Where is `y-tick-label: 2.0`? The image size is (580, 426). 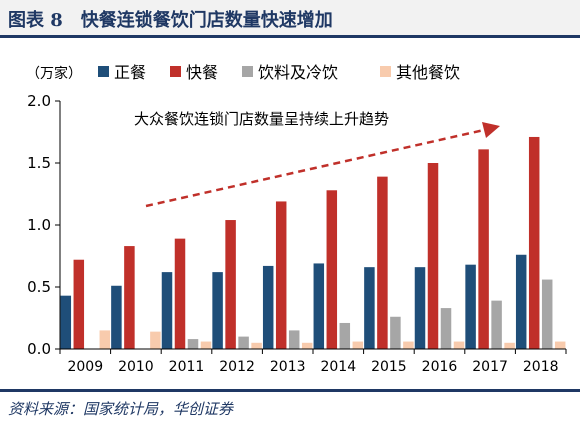
y-tick-label: 2.0 is located at coordinates (39, 101).